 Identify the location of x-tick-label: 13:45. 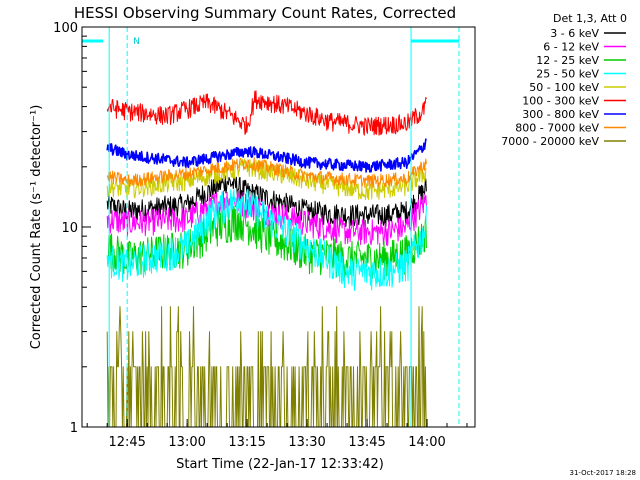
(366, 442).